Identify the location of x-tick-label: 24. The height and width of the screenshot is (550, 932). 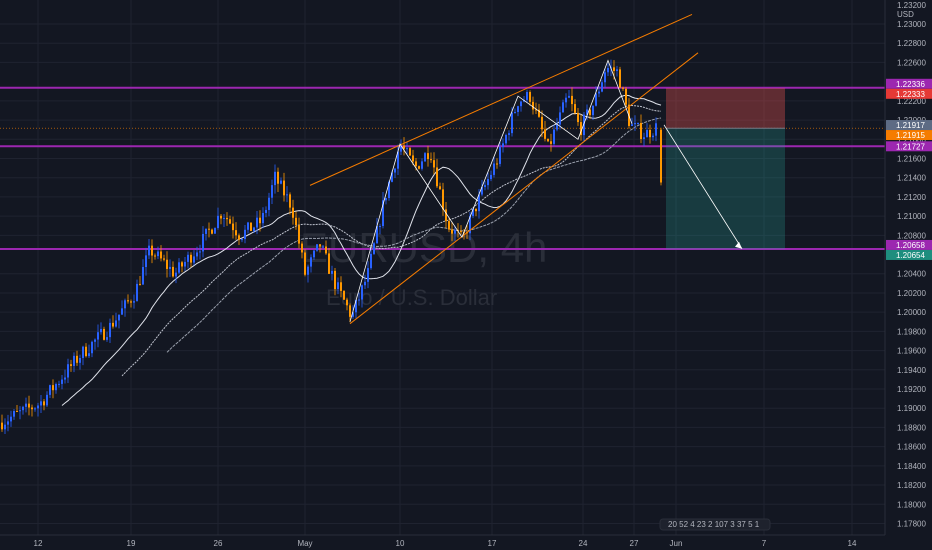
(583, 543).